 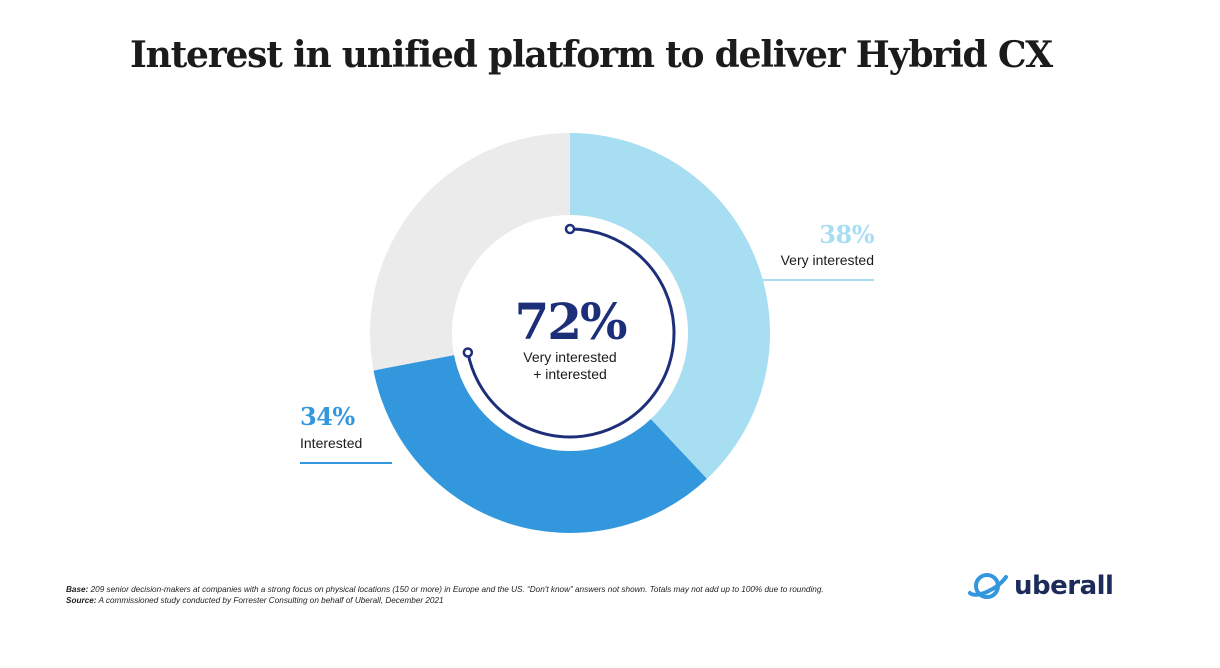 What do you see at coordinates (327, 416) in the screenshot?
I see `slice-value-interested: 34%` at bounding box center [327, 416].